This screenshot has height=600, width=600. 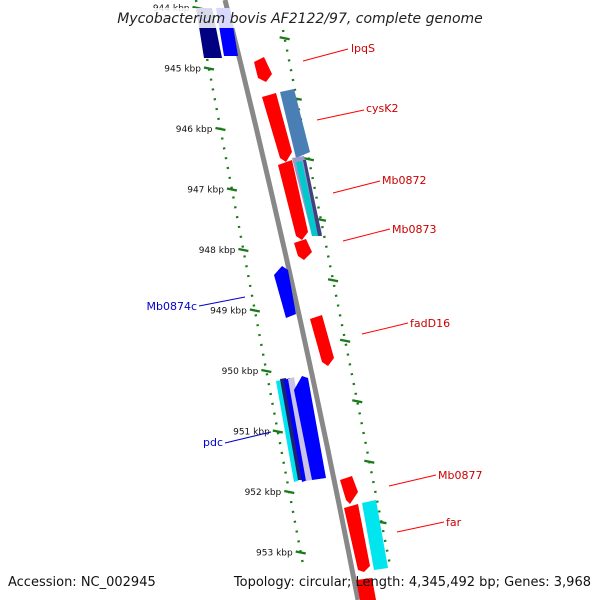 What do you see at coordinates (349, 490) in the screenshot?
I see `gene-feature-Mb0877` at bounding box center [349, 490].